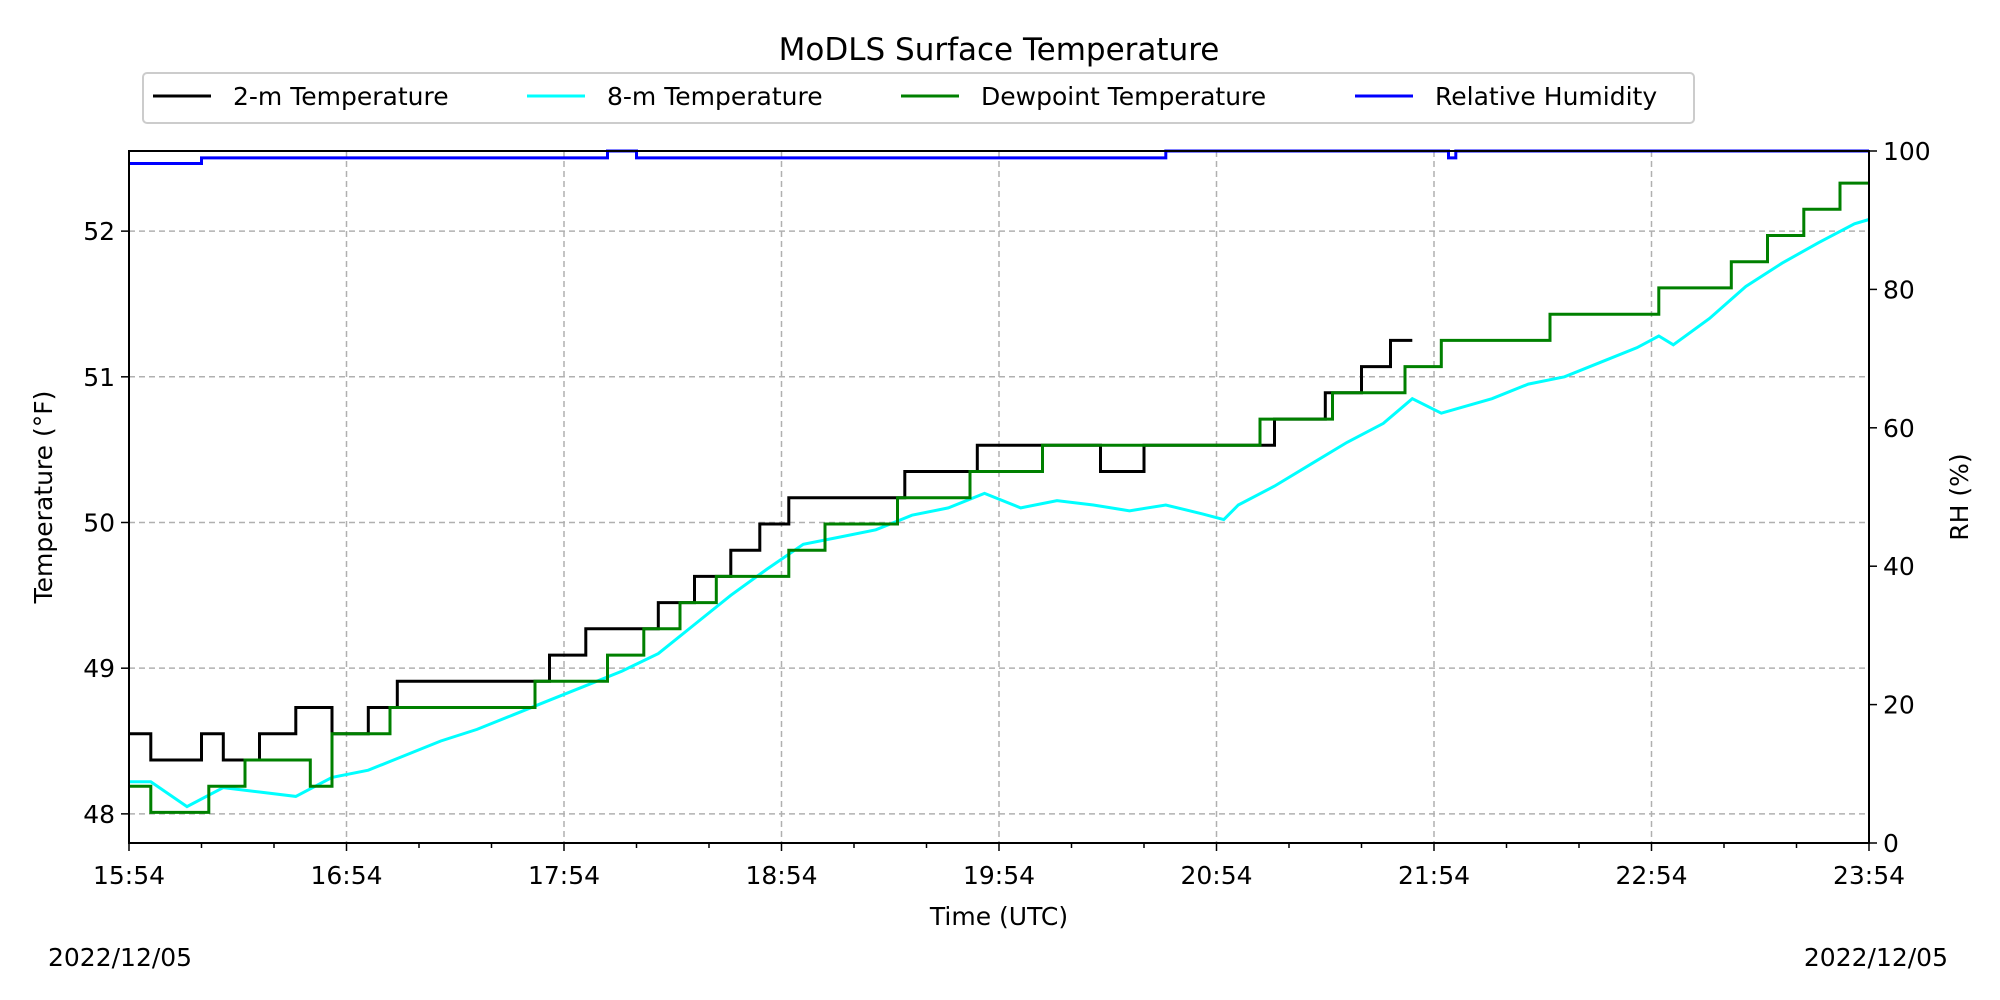  Describe the element at coordinates (1216, 875) in the screenshot. I see `x-tick-label-5: 20:54` at that location.